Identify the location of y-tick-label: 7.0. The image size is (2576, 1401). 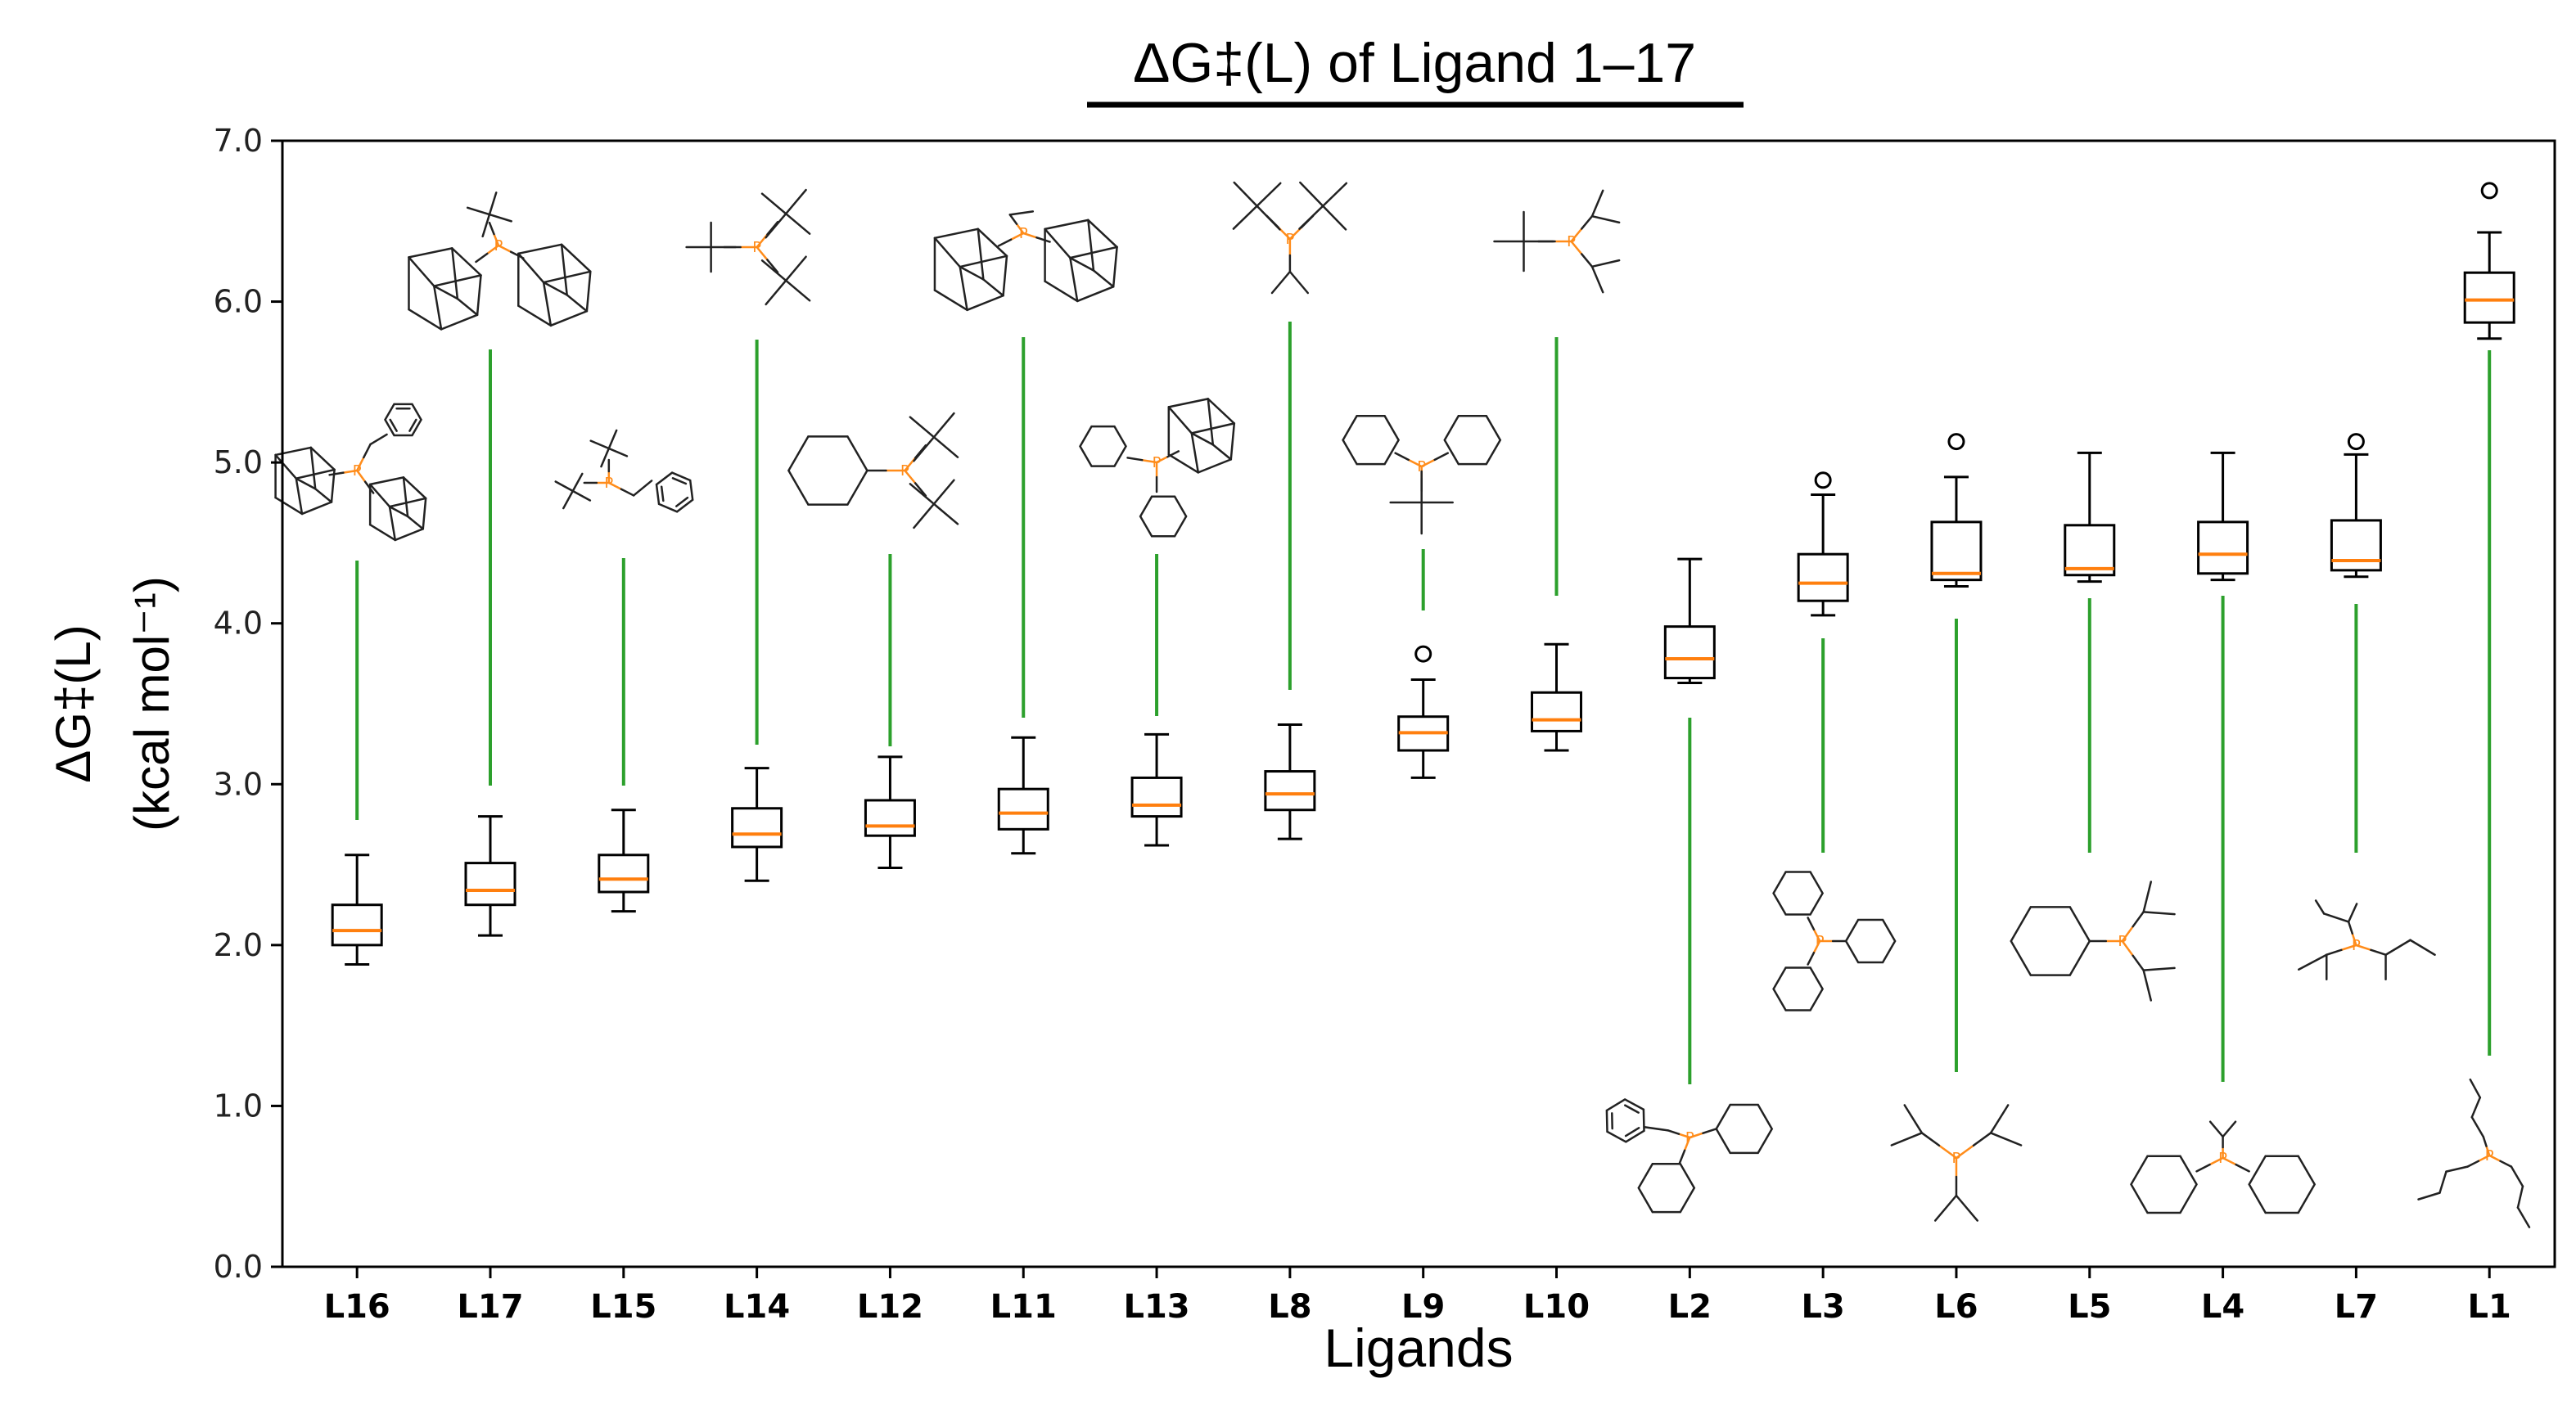
(238, 141).